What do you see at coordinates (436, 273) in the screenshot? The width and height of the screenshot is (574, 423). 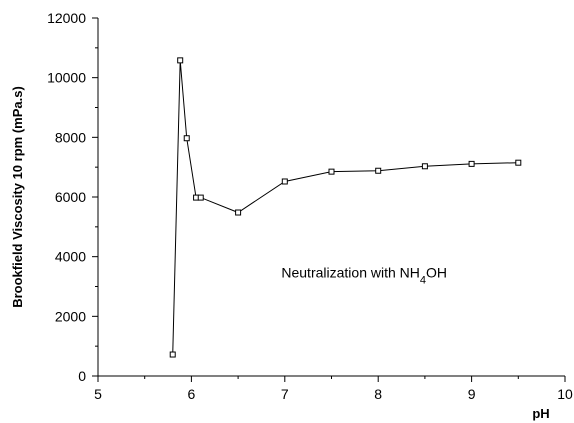 I see `annotation-suffix: OH` at bounding box center [436, 273].